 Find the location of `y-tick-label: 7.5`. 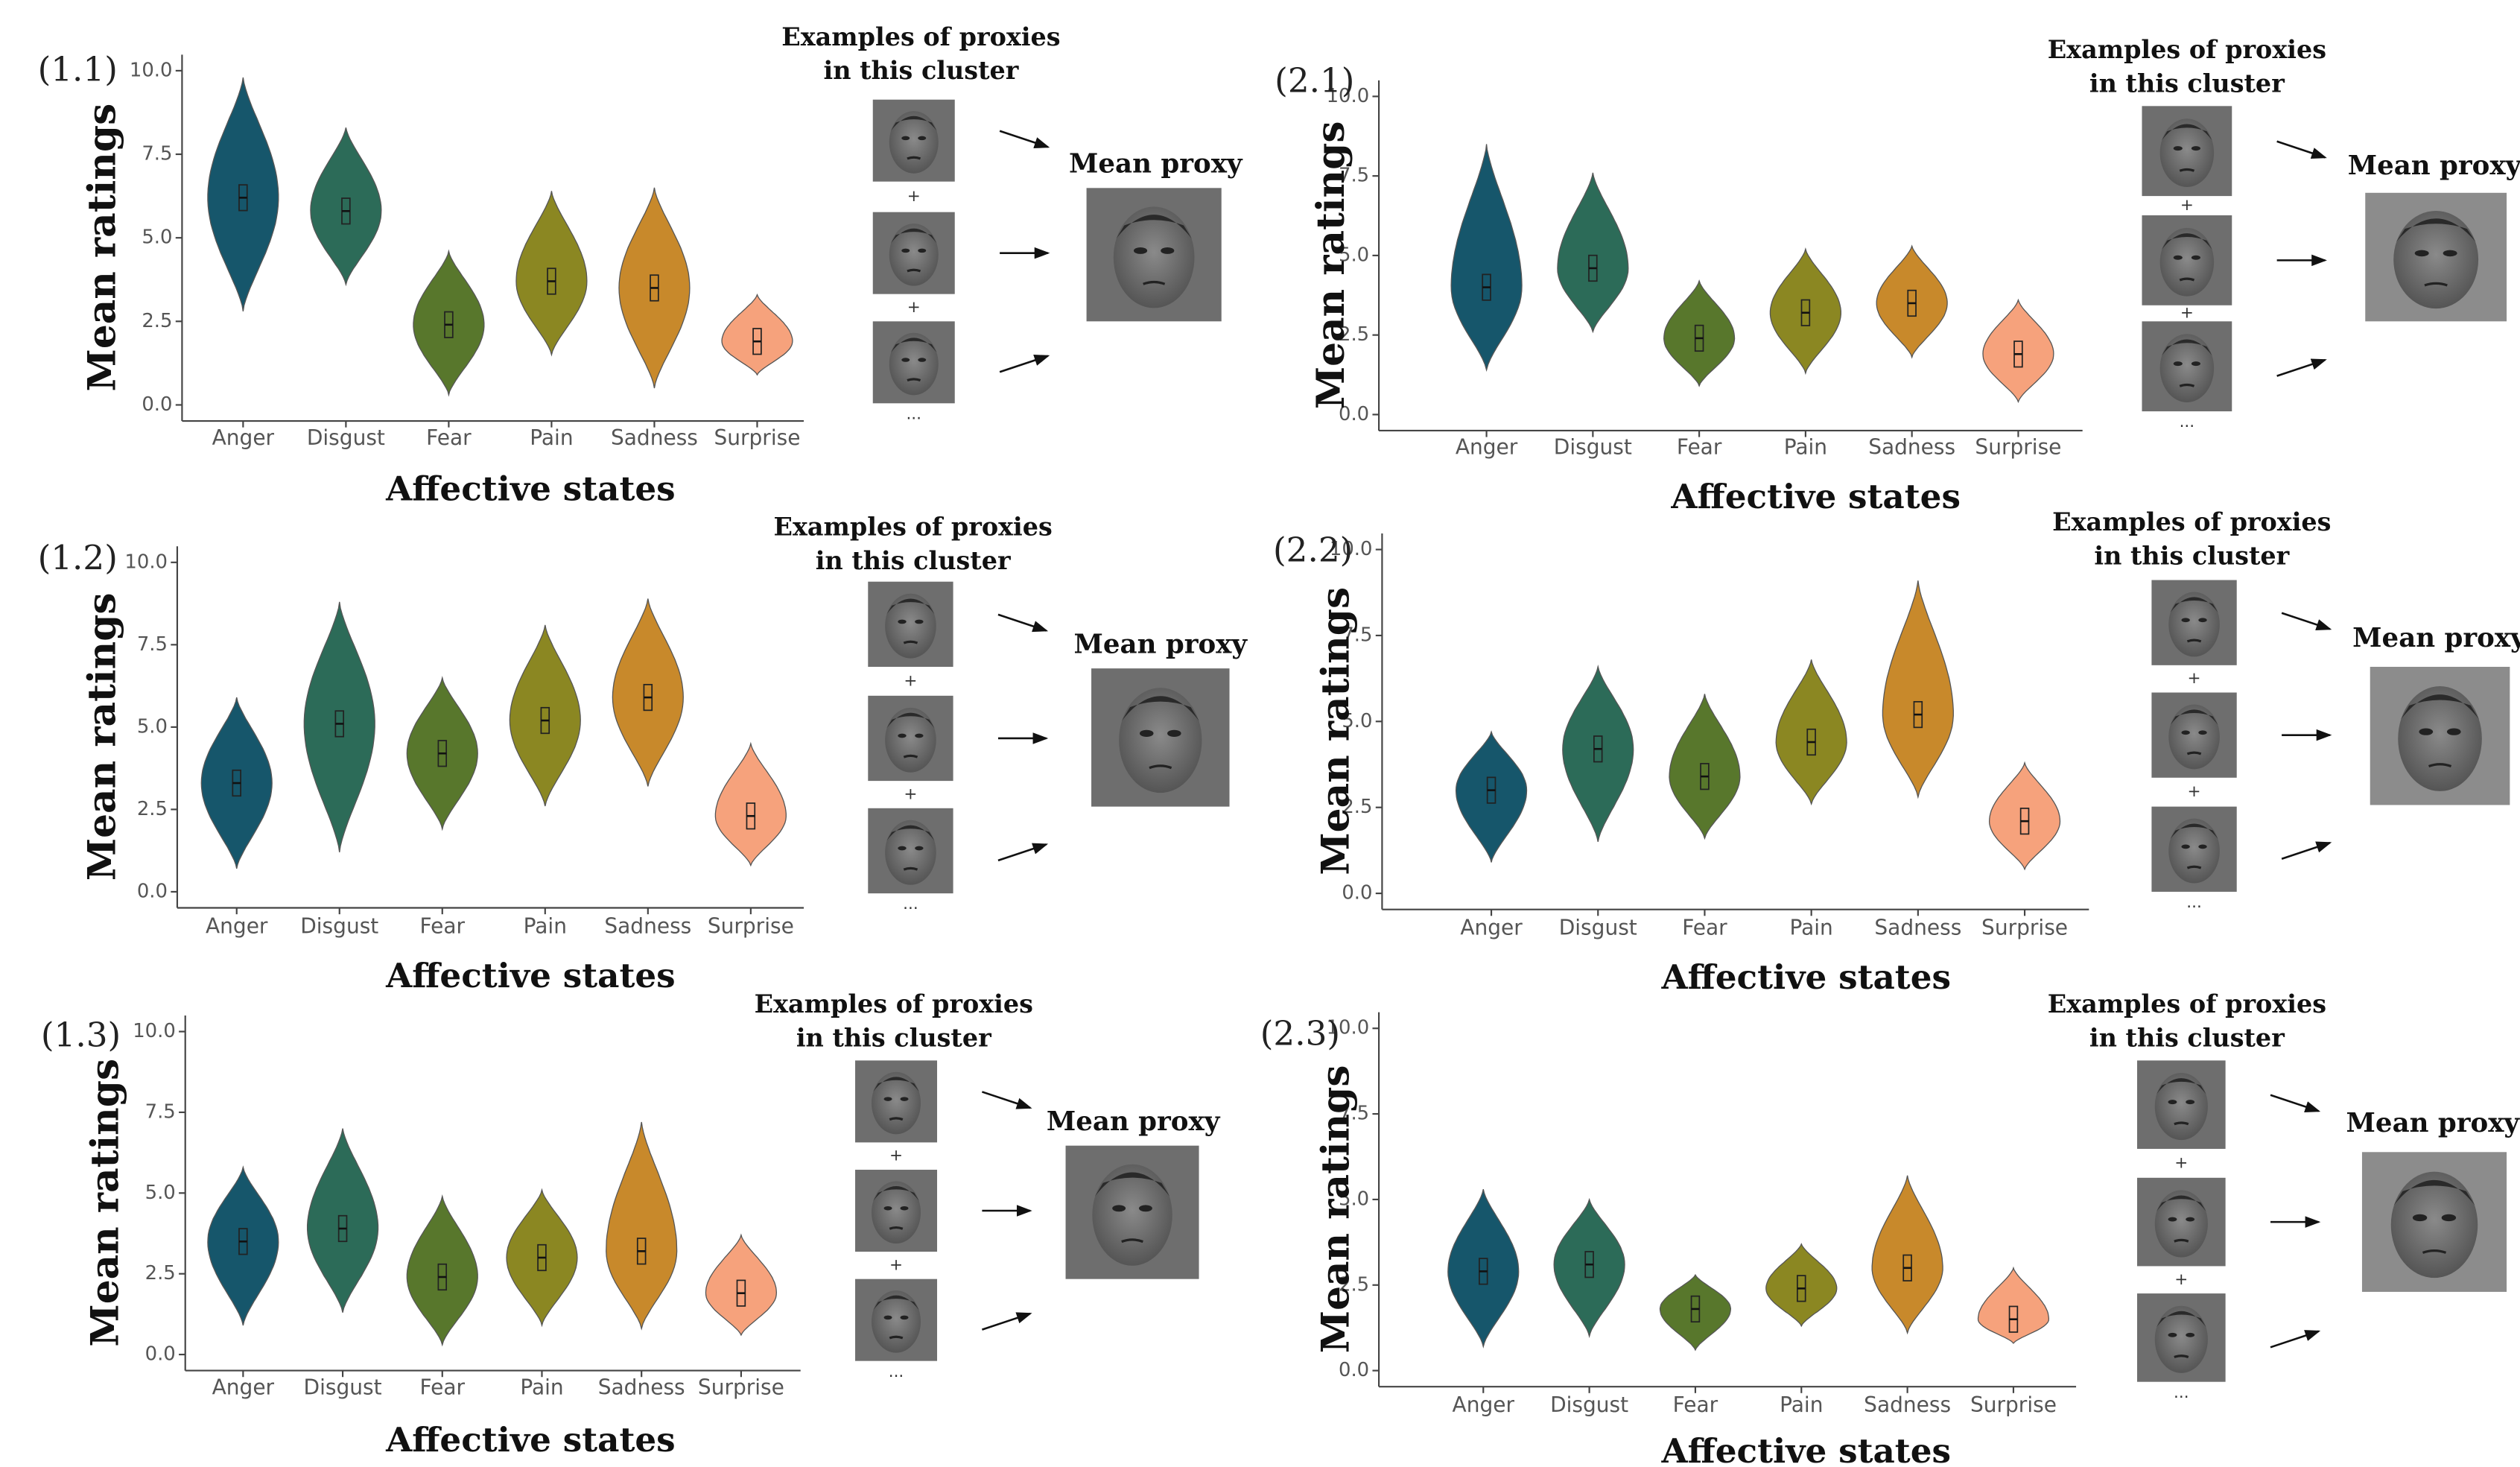

y-tick-label: 7.5 is located at coordinates (1357, 635).